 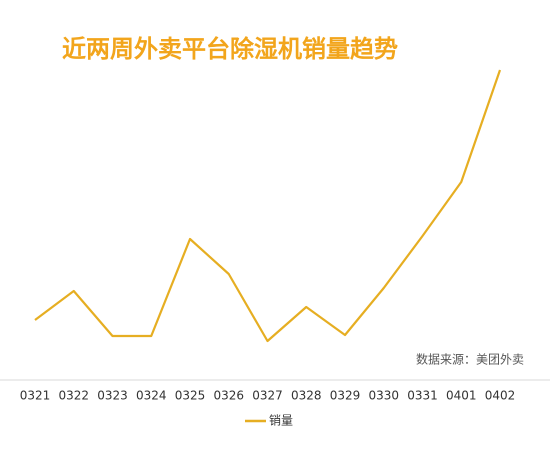 I want to click on x-tick-label: 0325, so click(x=190, y=396).